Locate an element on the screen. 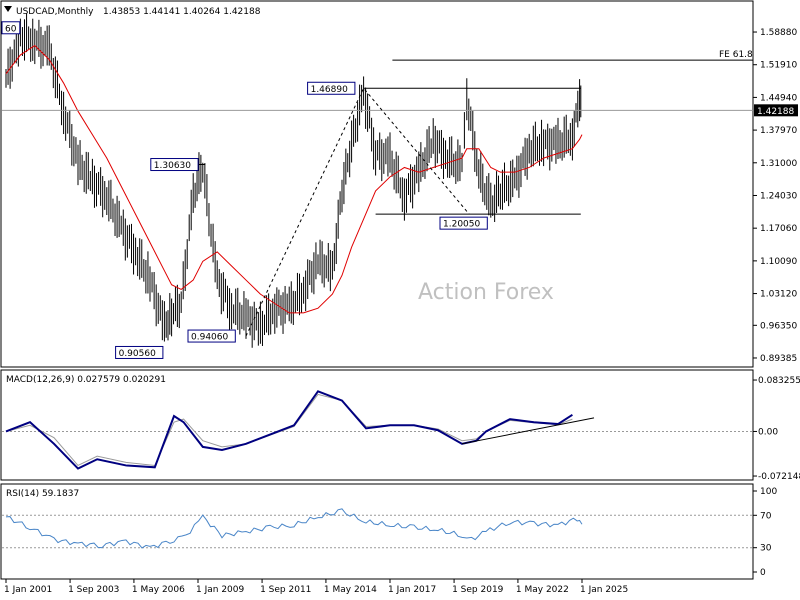 The image size is (800, 600). symbol-label: USDCAD,Monthly is located at coordinates (55, 12).